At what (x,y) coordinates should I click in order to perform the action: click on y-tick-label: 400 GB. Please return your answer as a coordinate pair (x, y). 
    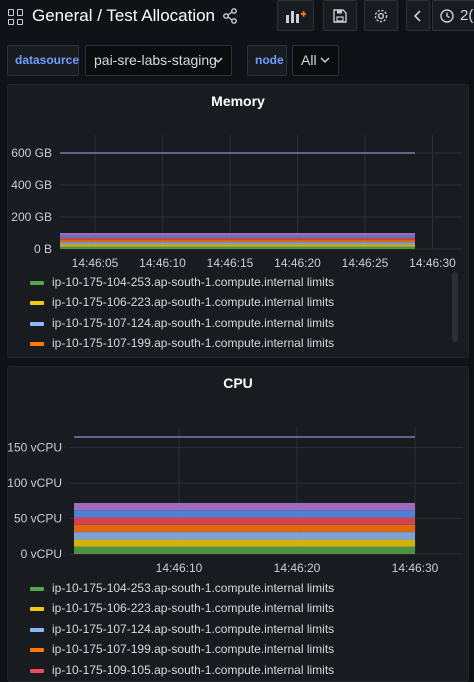
    Looking at the image, I should click on (31, 185).